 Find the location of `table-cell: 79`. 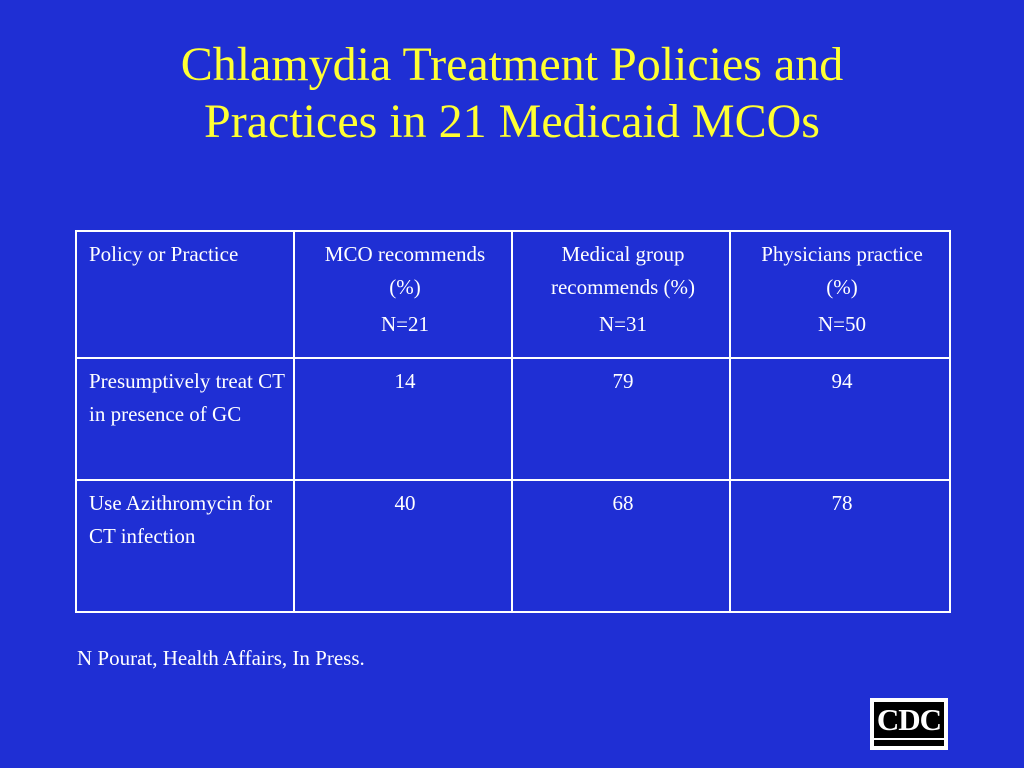

table-cell: 79 is located at coordinates (621, 419).